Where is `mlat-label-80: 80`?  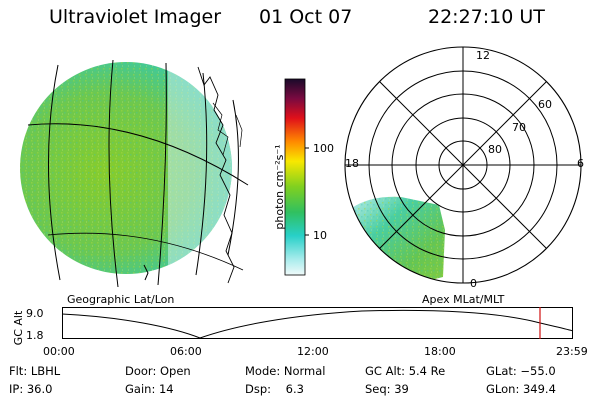 mlat-label-80: 80 is located at coordinates (495, 149).